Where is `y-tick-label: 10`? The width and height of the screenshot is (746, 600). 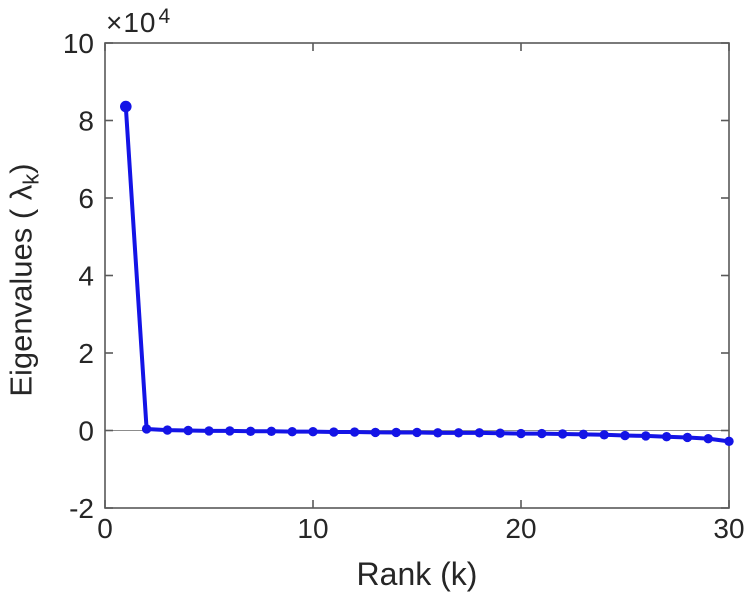
y-tick-label: 10 is located at coordinates (78, 43).